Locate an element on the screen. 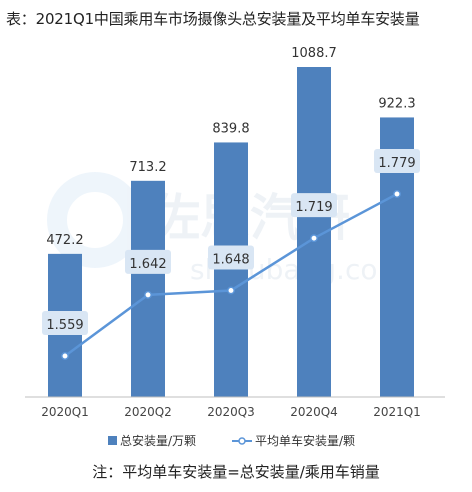 The image size is (472, 492). x-tick-2020Q4: 2020Q4 is located at coordinates (314, 412).